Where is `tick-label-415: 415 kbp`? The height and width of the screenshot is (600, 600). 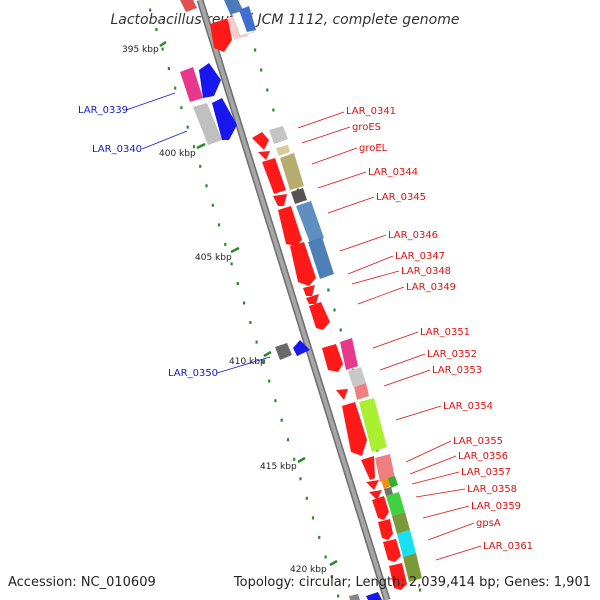
tick-label-415: 415 kbp is located at coordinates (278, 467).